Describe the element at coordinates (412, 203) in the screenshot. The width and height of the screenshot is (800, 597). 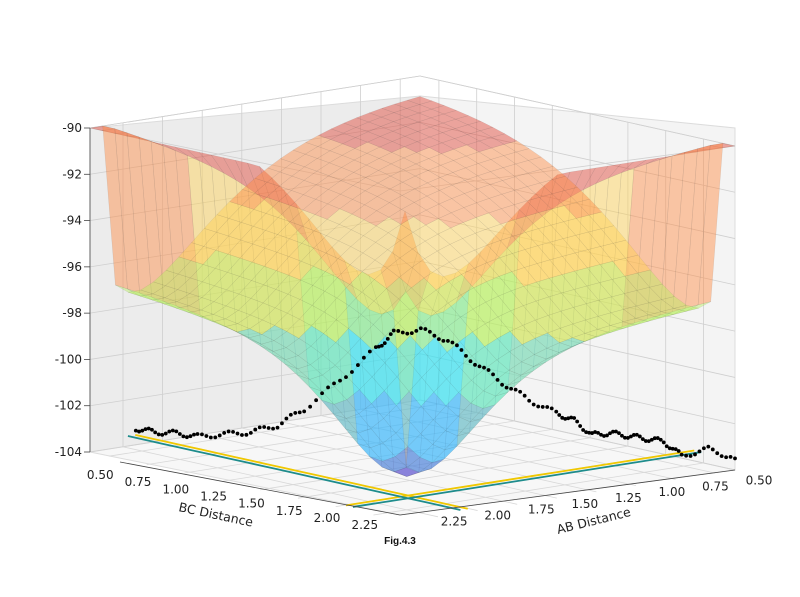
I see `z-grid-line` at that location.